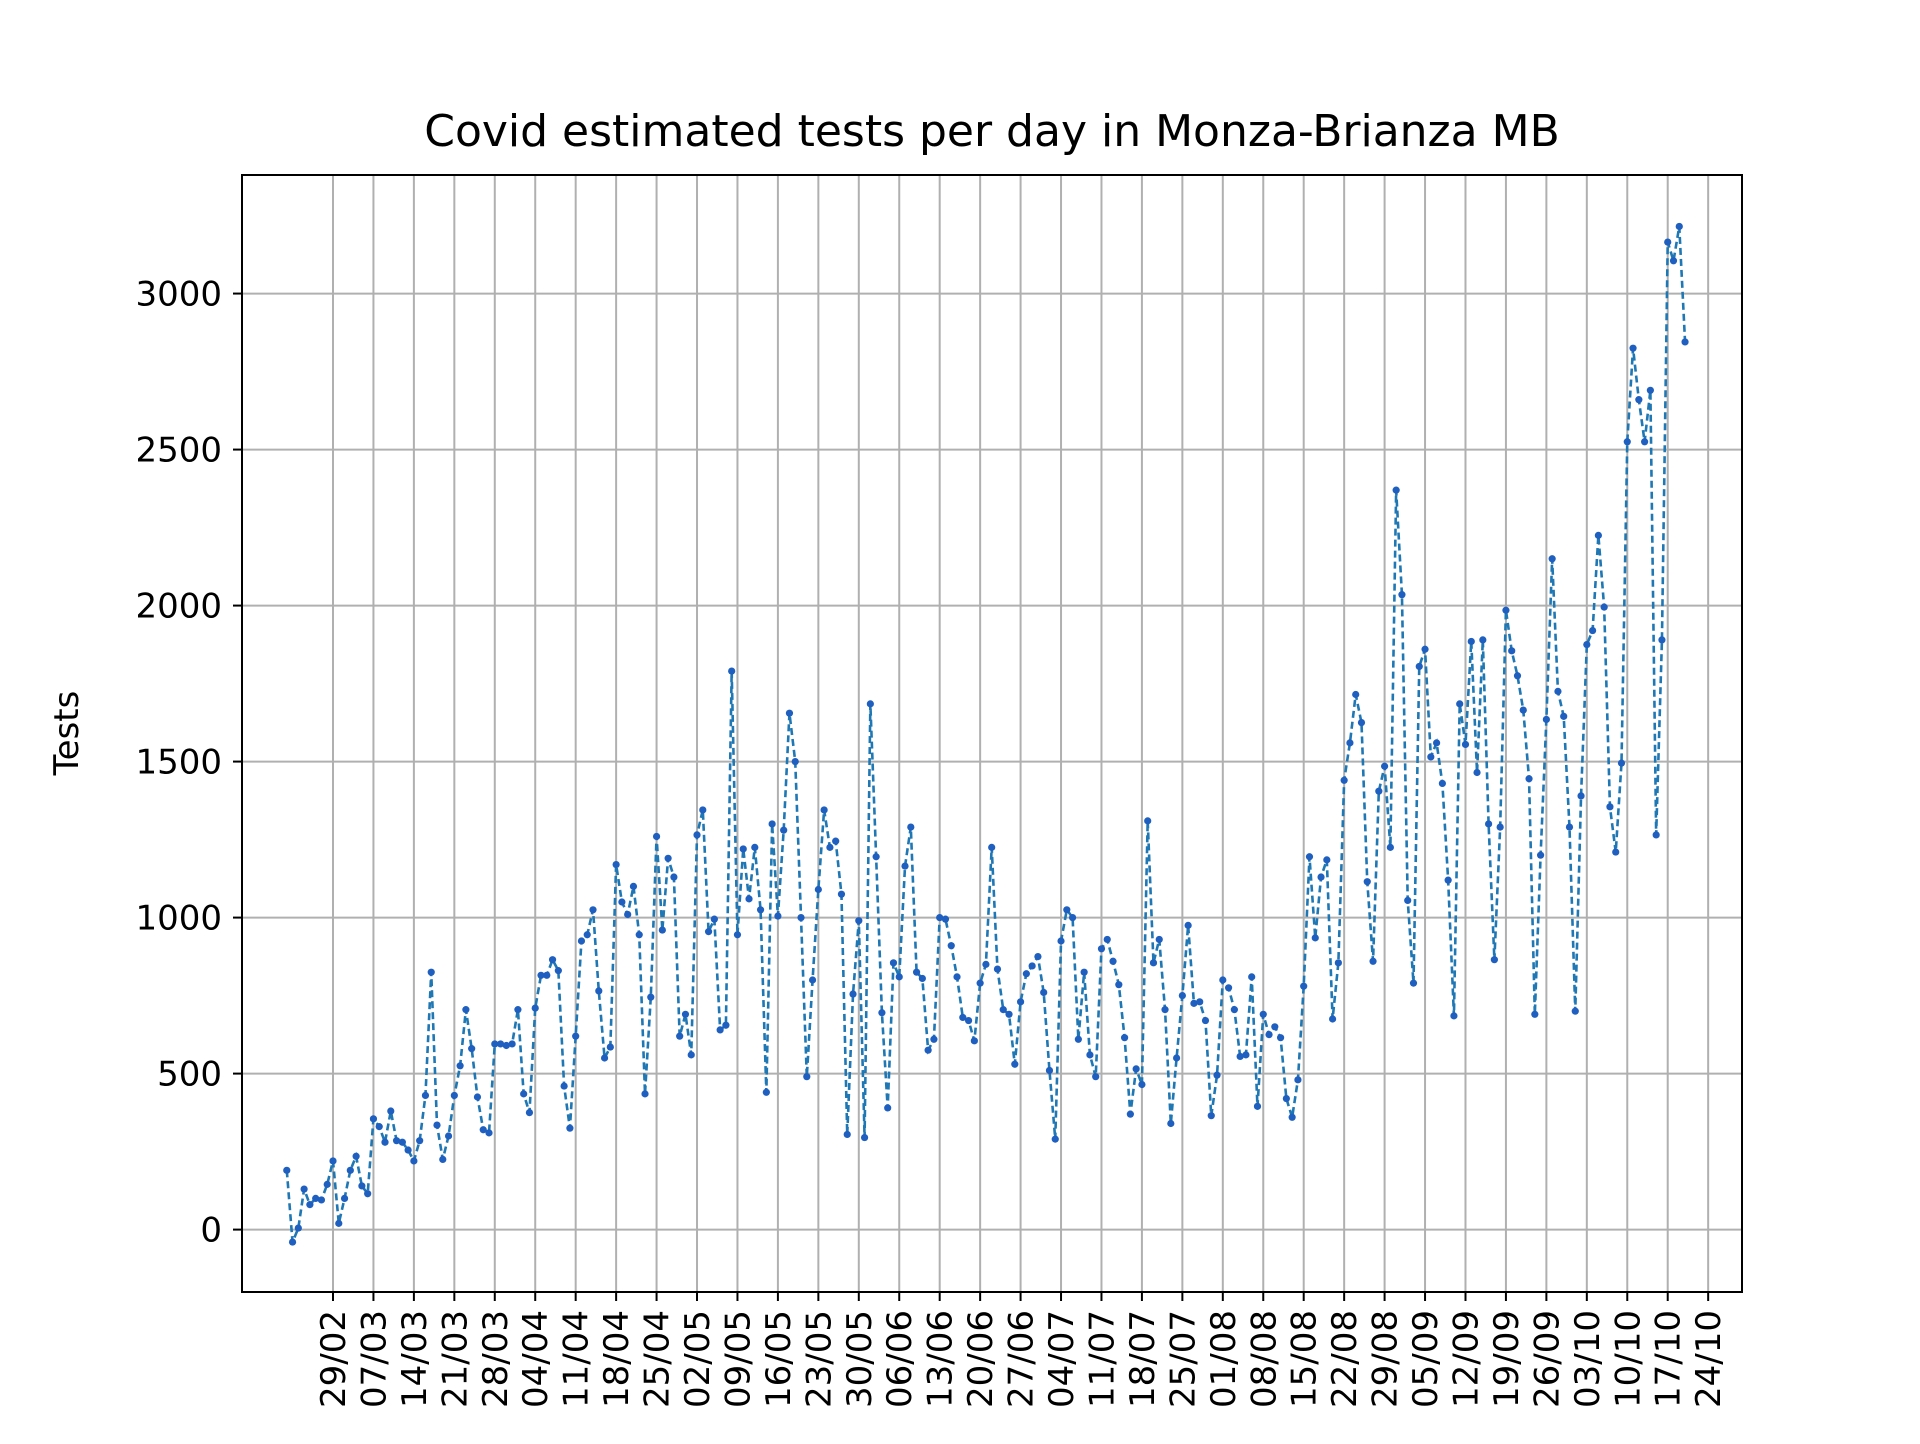 Image resolution: width=1920 pixels, height=1444 pixels. What do you see at coordinates (1022, 1359) in the screenshot?
I see `x-tick-label: 27/06` at bounding box center [1022, 1359].